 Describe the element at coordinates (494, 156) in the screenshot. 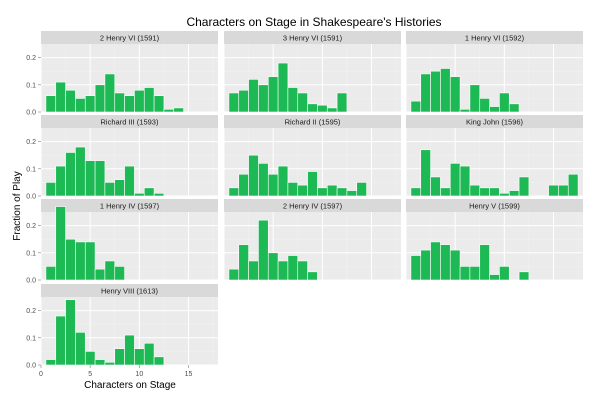

I see `facet-panel: King John (1596)` at that location.